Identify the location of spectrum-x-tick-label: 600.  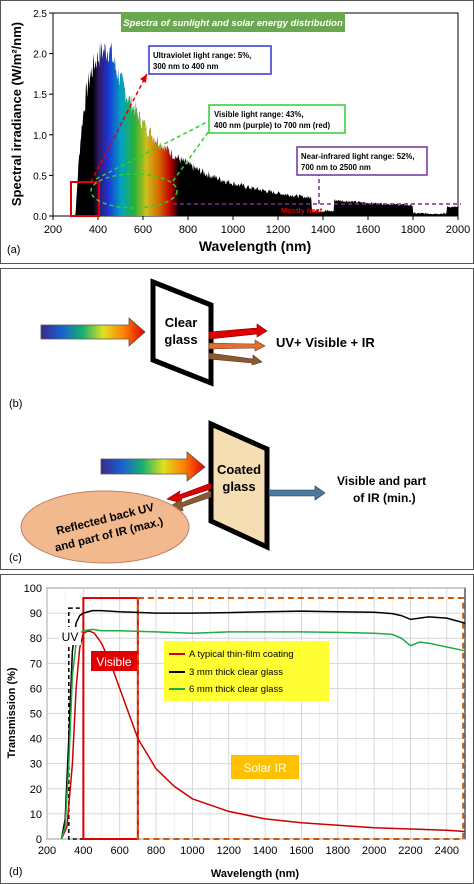
(143, 230).